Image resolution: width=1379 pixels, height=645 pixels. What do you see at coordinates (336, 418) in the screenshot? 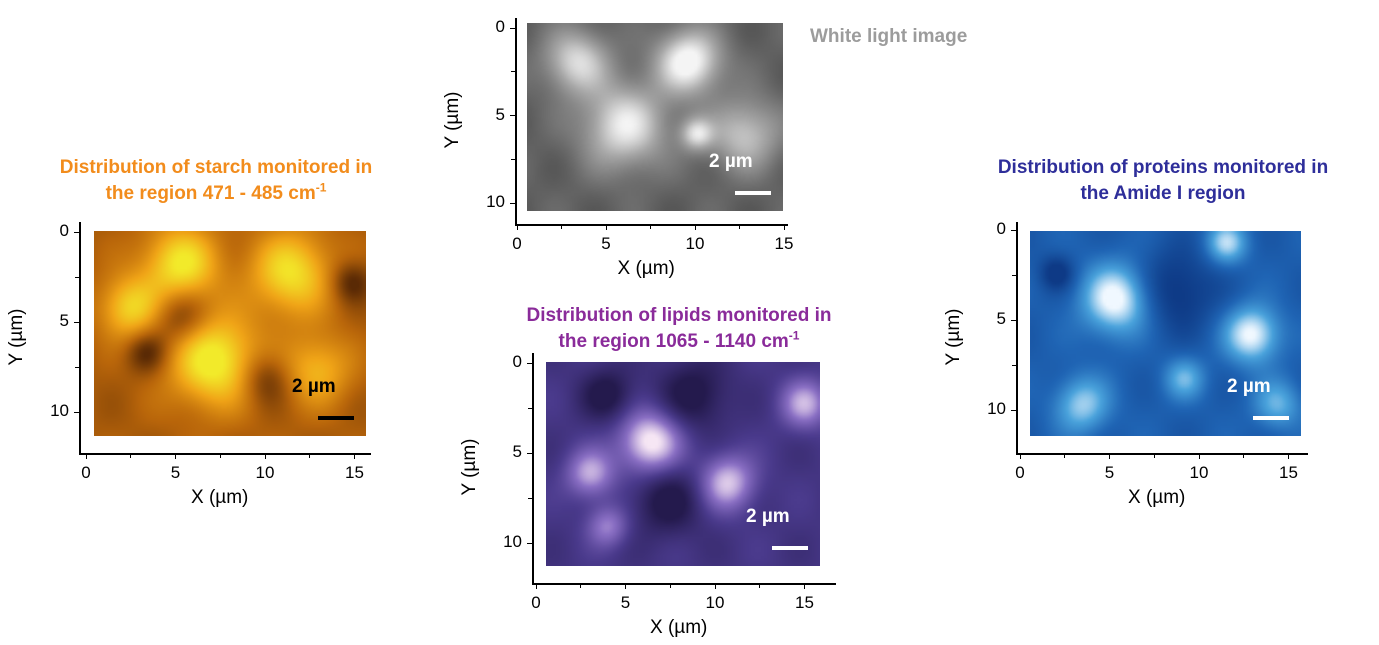
I see `starch-scale-bar` at bounding box center [336, 418].